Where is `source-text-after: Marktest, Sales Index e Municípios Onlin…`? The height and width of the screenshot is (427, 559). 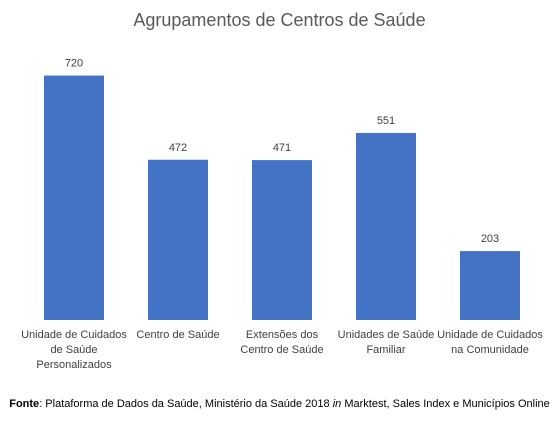
source-text-after: Marktest, Sales Index e Municípios Onlin… is located at coordinates (445, 404).